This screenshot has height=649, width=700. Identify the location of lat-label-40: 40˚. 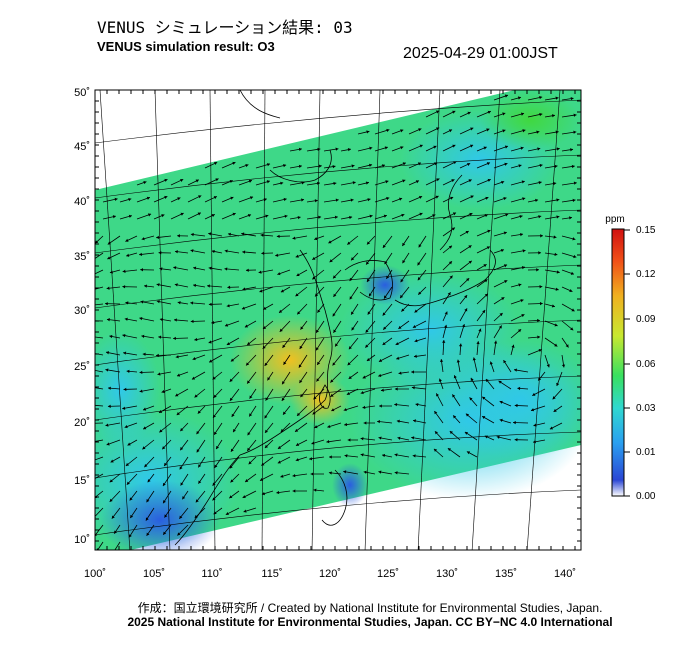
(82, 202).